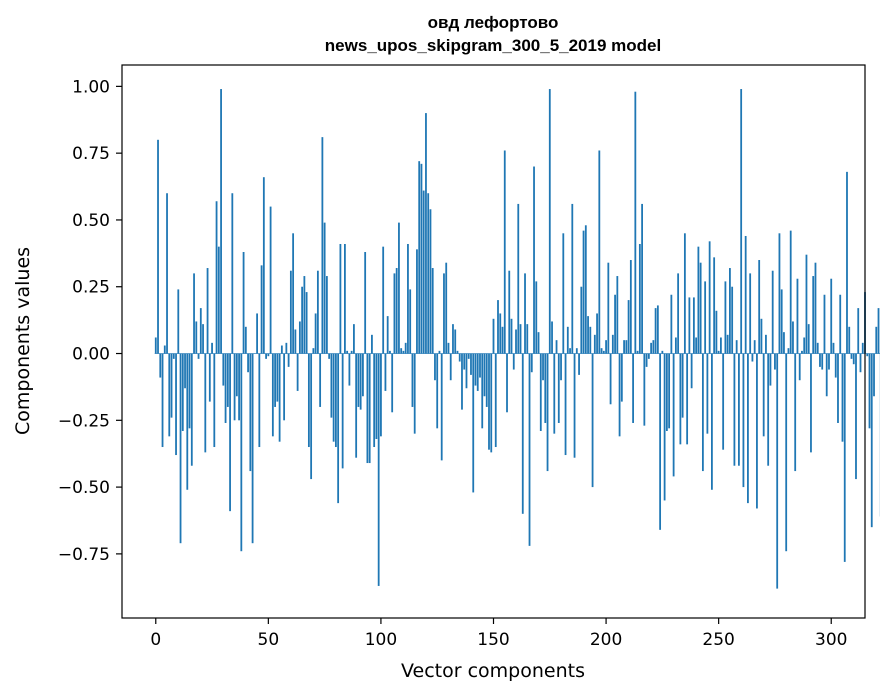 This screenshot has height=696, width=880. Describe the element at coordinates (498, 634) in the screenshot. I see `x-axis-ticks: 0 50 100 150 200 250 300` at that location.